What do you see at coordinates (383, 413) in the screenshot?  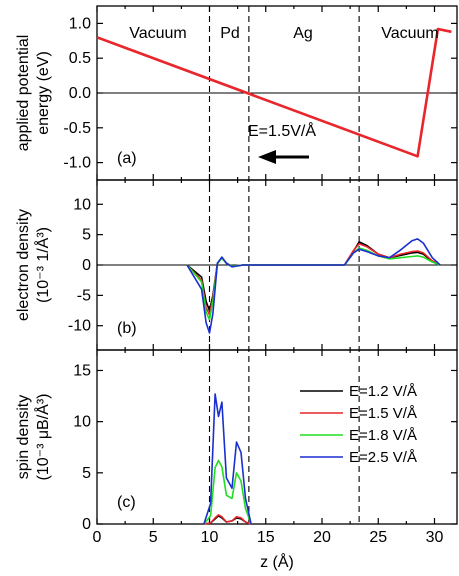 I see `legend-label-2: E=1.5 V/Å` at bounding box center [383, 413].